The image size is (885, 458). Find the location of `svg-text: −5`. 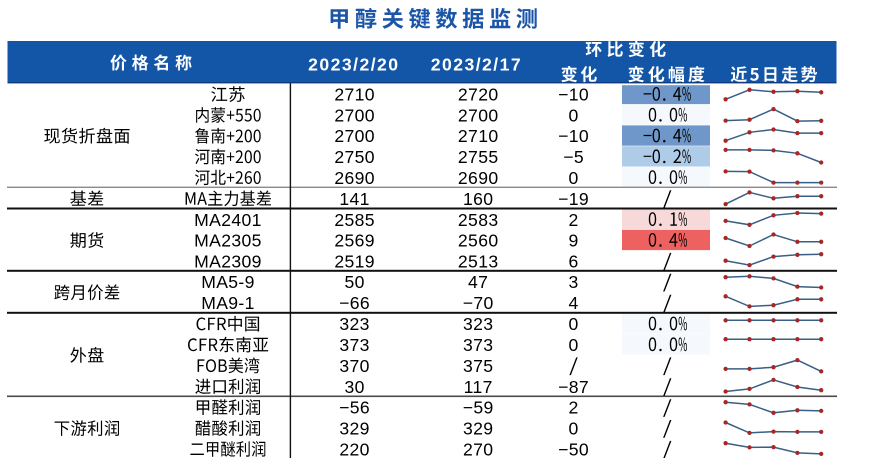

svg-text: −5 is located at coordinates (573, 157).